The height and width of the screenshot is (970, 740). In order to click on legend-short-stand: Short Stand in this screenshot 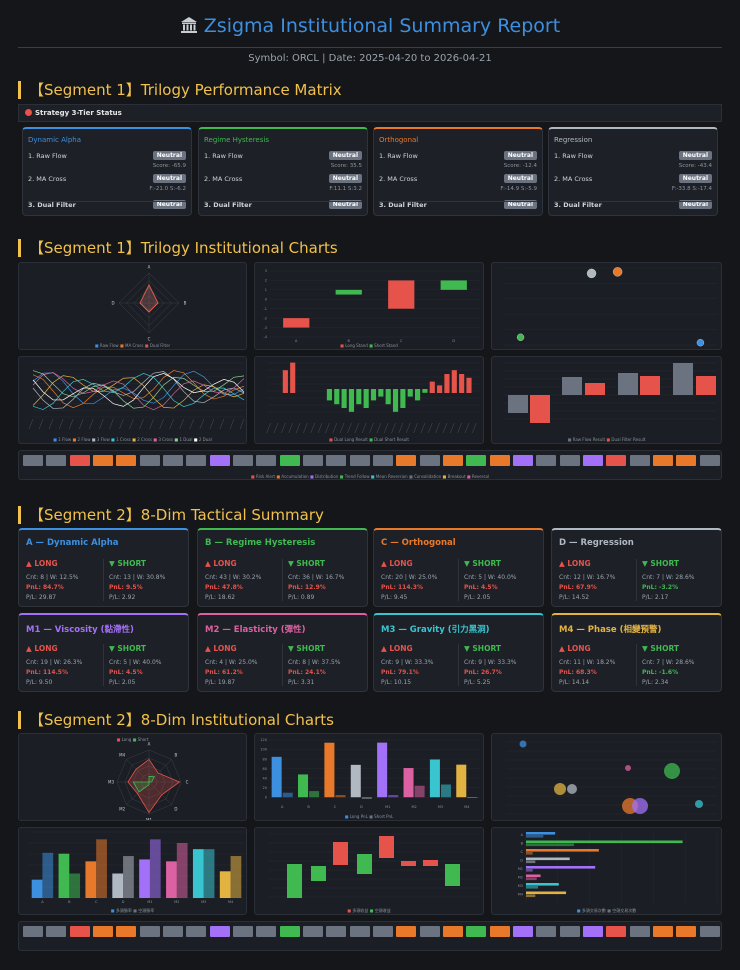, I will do `click(386, 345)`.